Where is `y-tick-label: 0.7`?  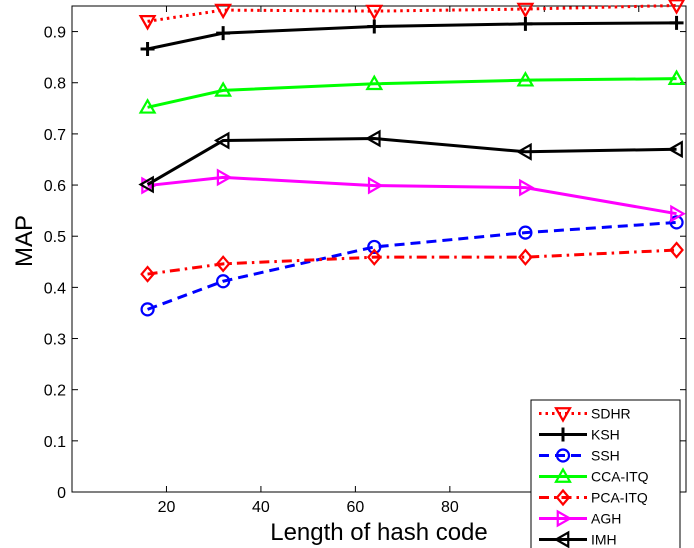 y-tick-label: 0.7 is located at coordinates (55, 135).